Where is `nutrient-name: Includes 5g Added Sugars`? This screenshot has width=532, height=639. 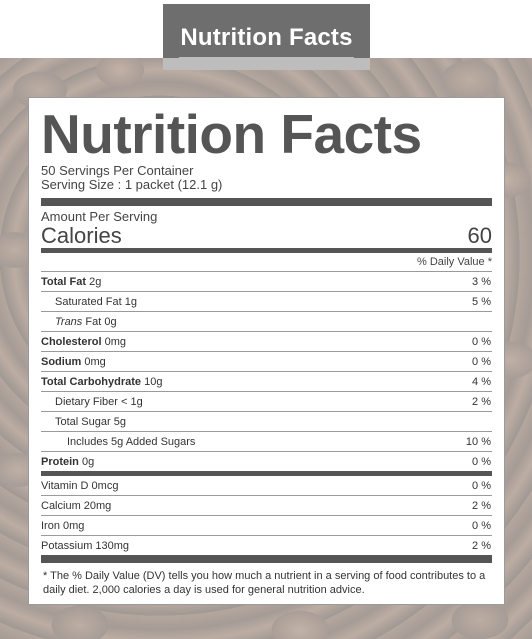
nutrient-name: Includes 5g Added Sugars is located at coordinates (131, 441).